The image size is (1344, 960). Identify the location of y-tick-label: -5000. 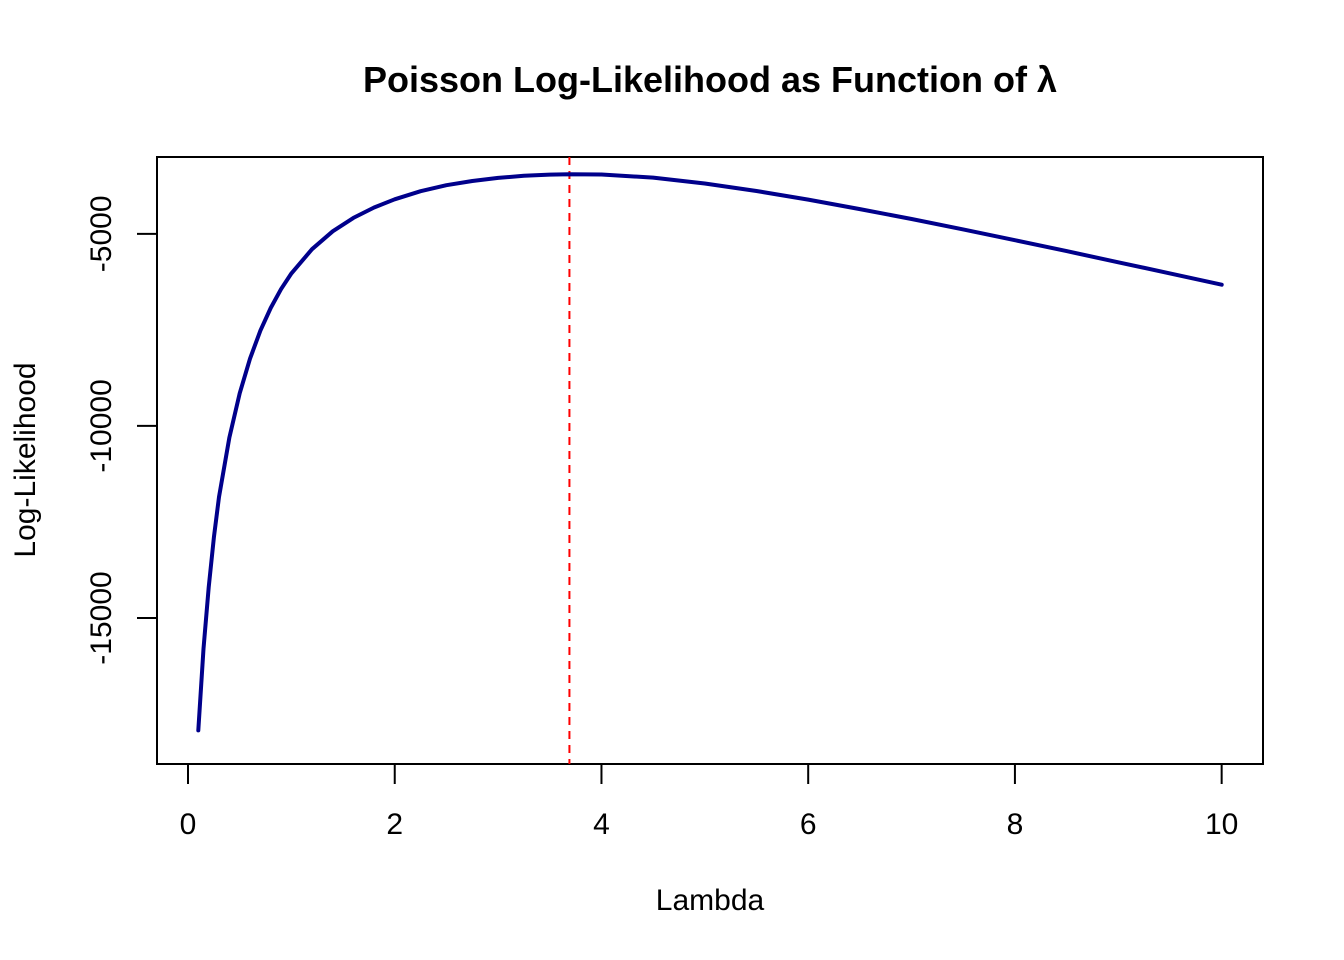
(101, 233).